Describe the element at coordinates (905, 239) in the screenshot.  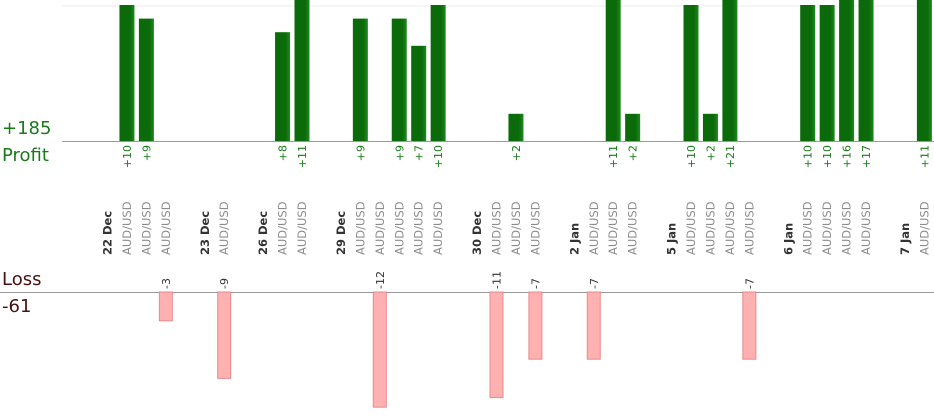
I see `date-label: 7 Jan` at that location.